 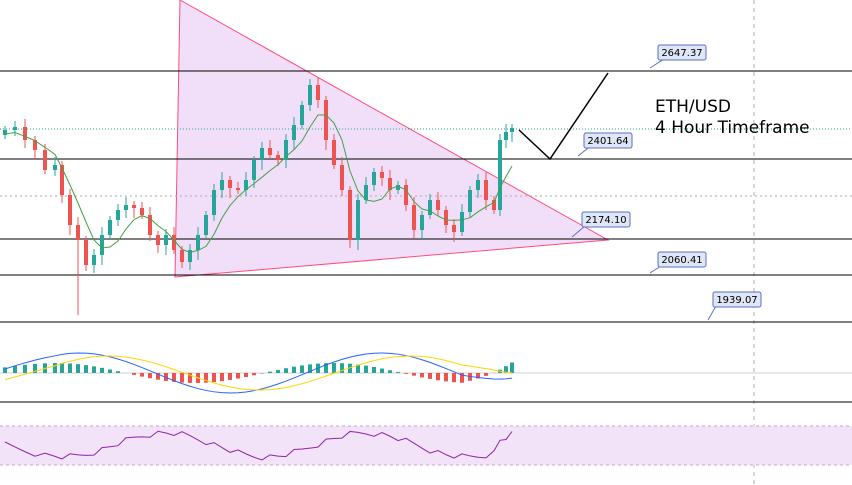 What do you see at coordinates (258, 445) in the screenshot?
I see `rsi-line` at bounding box center [258, 445].